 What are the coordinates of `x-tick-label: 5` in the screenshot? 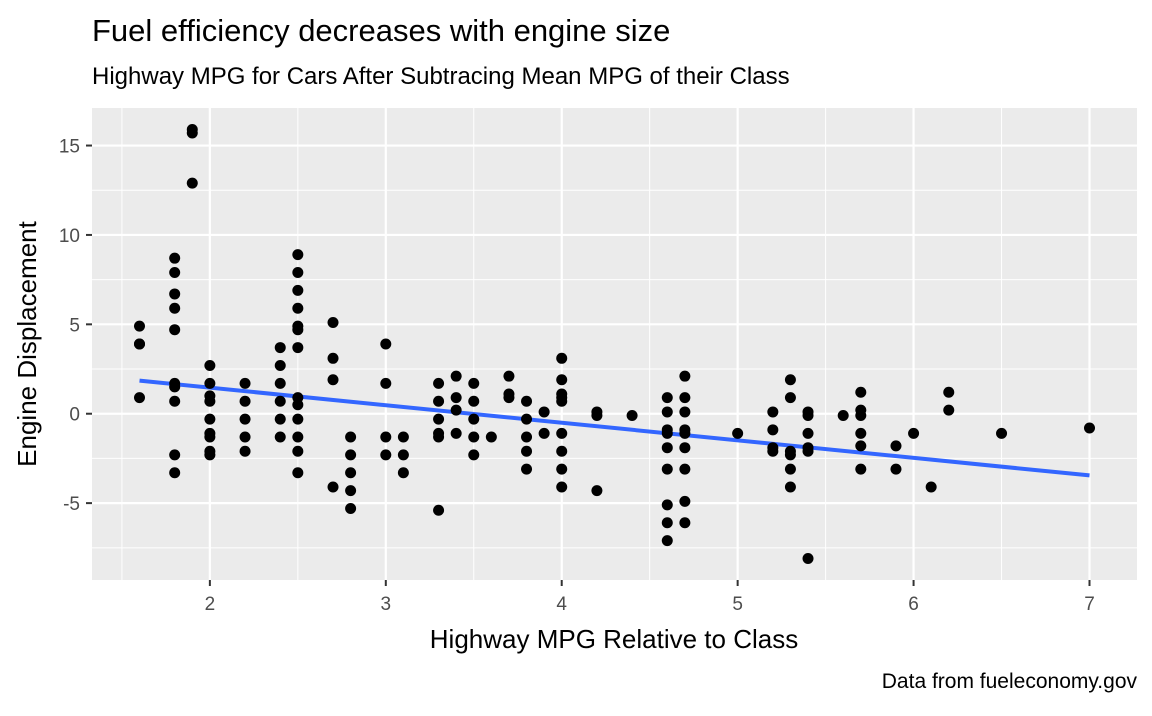 It's located at (737, 604).